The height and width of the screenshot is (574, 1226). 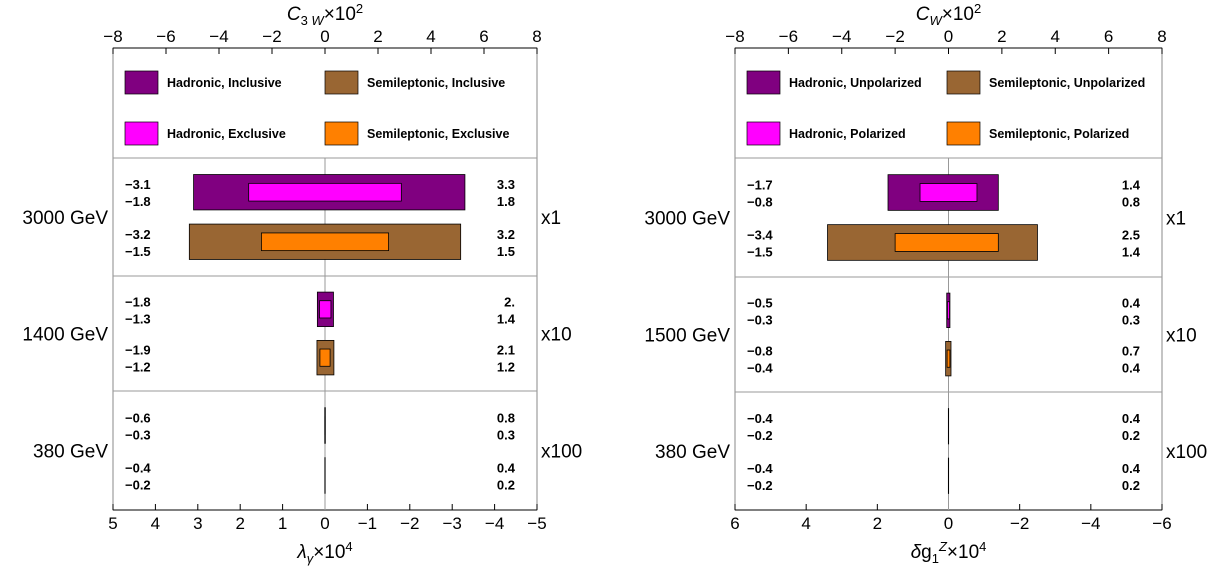 I want to click on value-label-left: −3.4, so click(x=760, y=234).